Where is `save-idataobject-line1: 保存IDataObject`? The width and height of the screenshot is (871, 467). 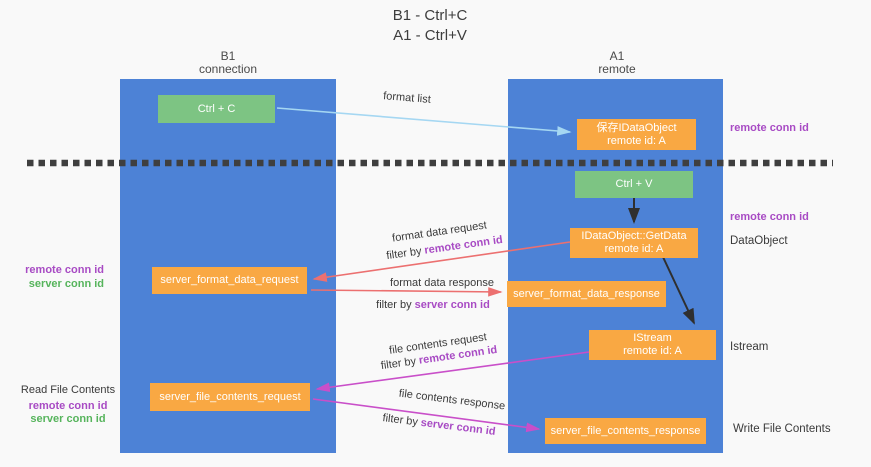 save-idataobject-line1: 保存IDataObject is located at coordinates (636, 127).